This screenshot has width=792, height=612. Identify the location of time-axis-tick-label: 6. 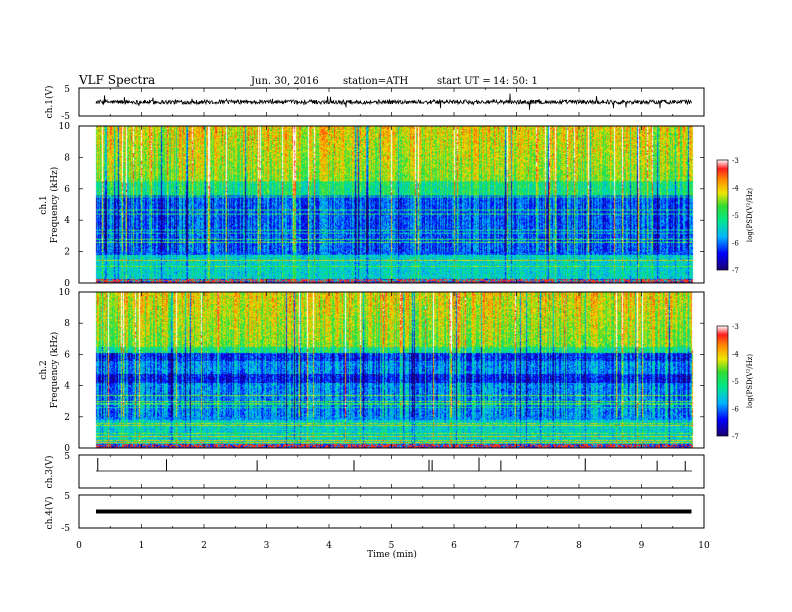
(454, 546).